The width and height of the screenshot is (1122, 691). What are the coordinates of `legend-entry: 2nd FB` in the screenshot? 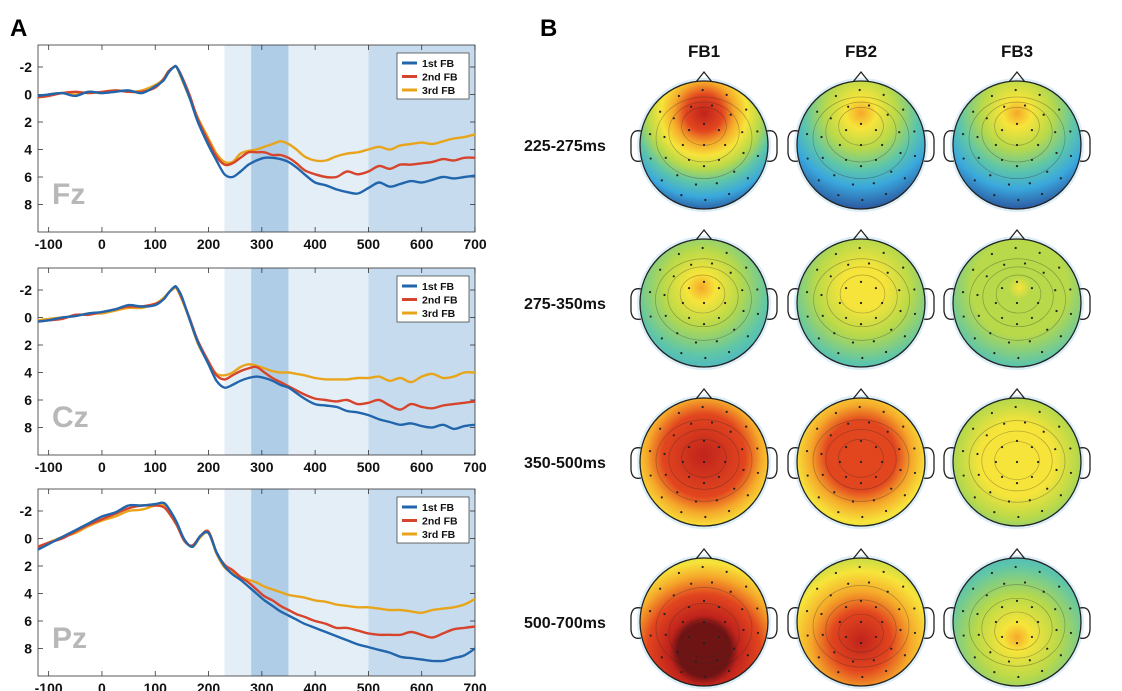 It's located at (440, 301).